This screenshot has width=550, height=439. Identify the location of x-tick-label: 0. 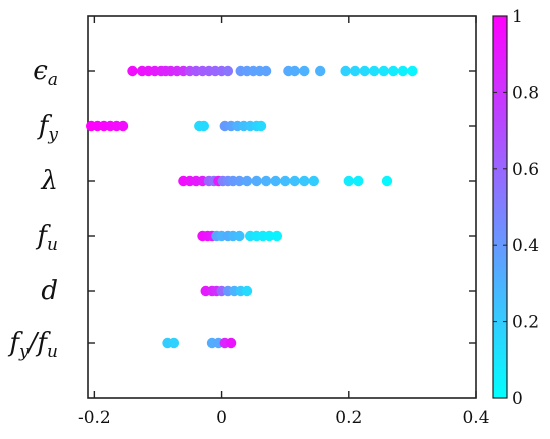
(221, 418).